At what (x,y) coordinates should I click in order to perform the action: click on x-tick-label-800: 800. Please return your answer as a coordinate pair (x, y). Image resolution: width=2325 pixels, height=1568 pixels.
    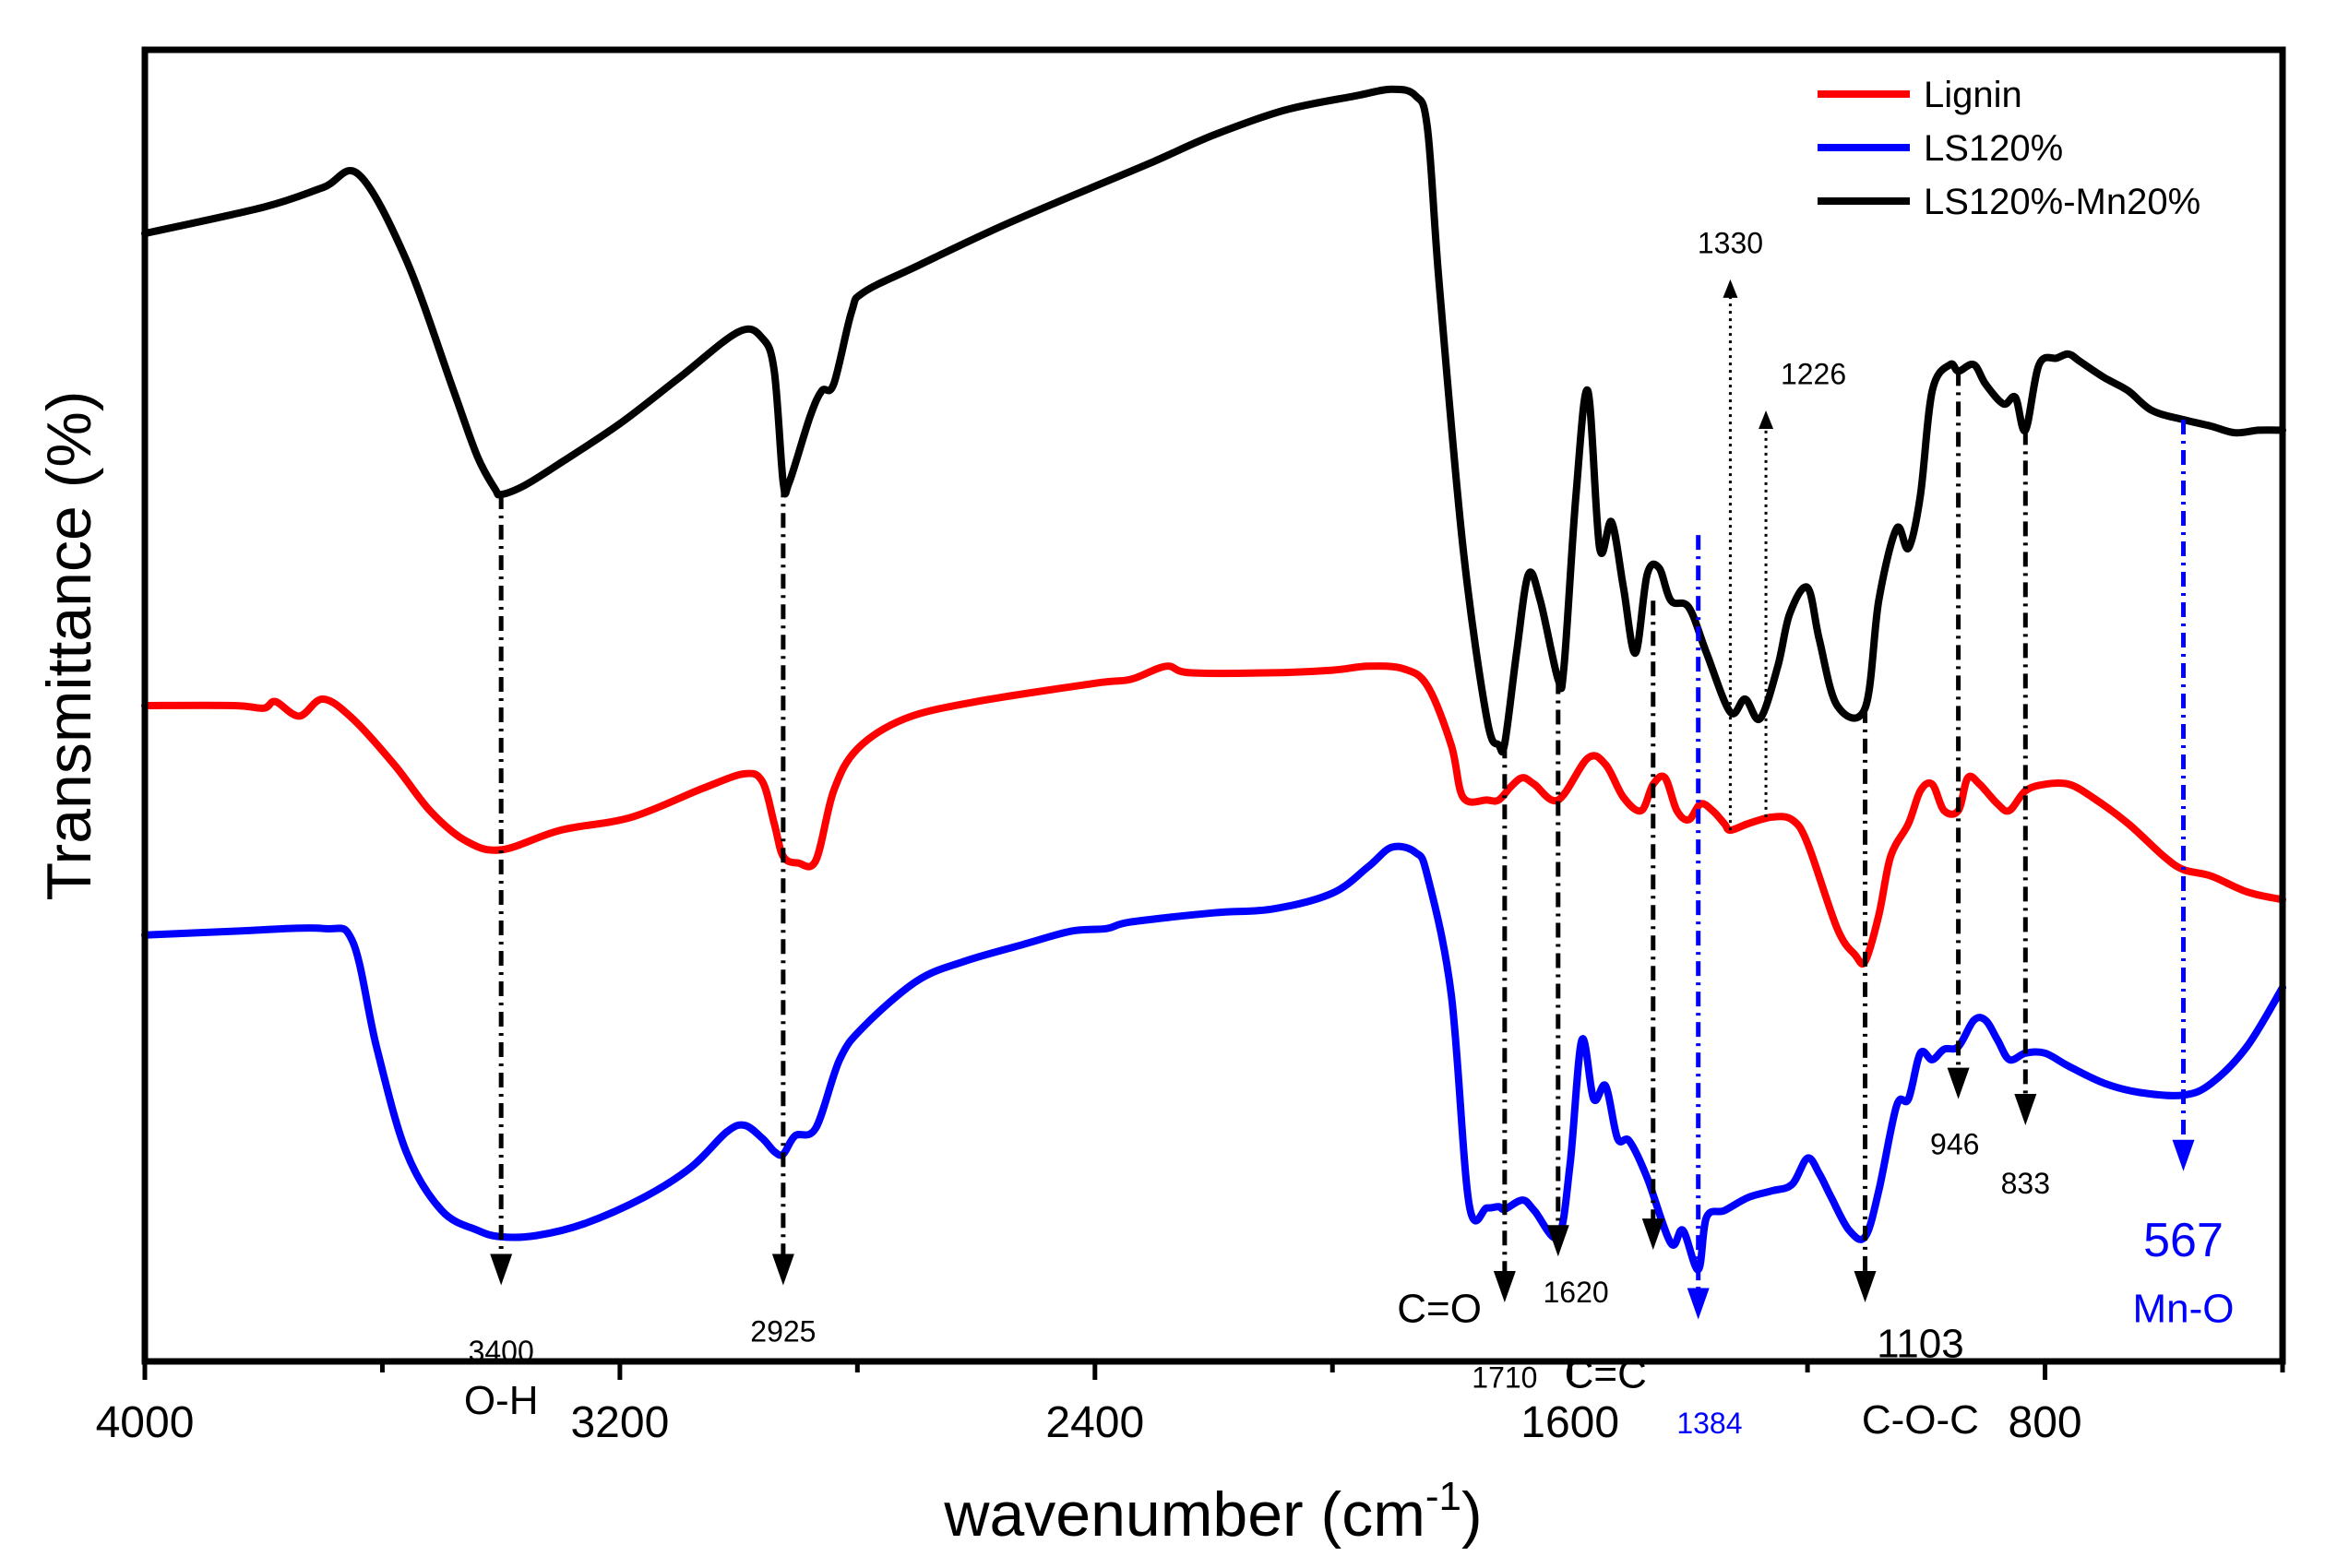
    Looking at the image, I should click on (2046, 1422).